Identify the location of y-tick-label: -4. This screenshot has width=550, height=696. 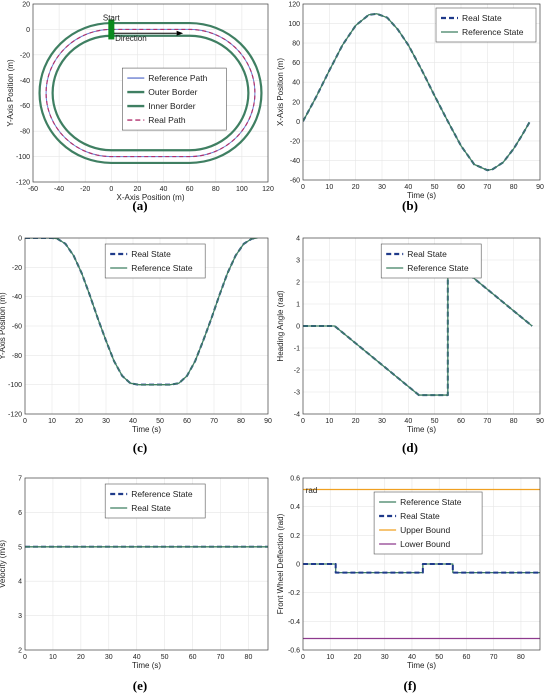
(297, 415).